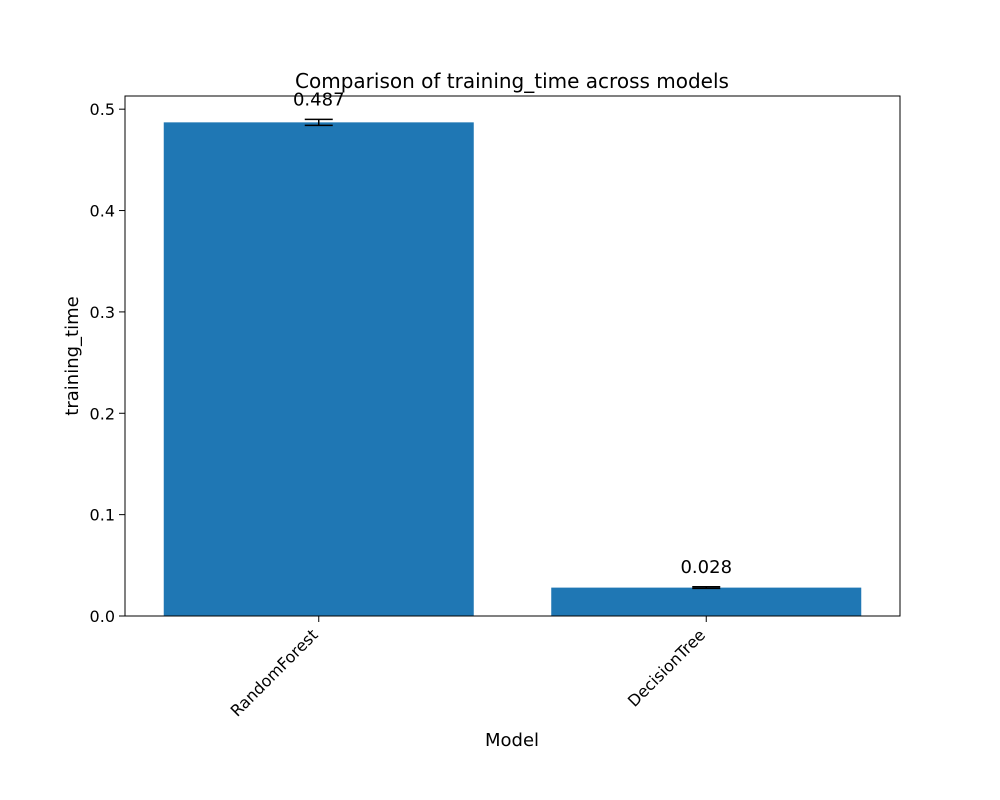 The height and width of the screenshot is (800, 1000). Describe the element at coordinates (512, 740) in the screenshot. I see `x-axis-label: Model` at that location.